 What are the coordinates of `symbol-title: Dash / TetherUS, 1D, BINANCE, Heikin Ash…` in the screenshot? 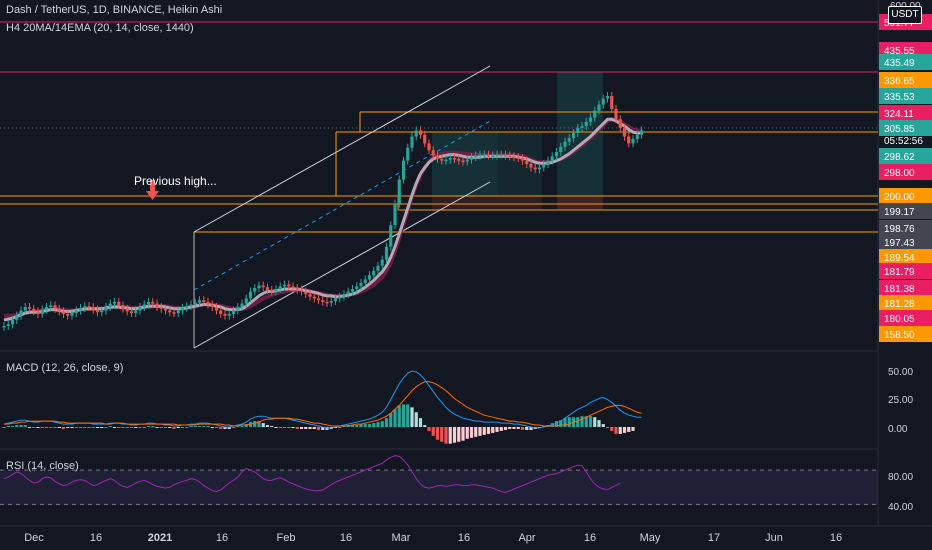 It's located at (114, 10).